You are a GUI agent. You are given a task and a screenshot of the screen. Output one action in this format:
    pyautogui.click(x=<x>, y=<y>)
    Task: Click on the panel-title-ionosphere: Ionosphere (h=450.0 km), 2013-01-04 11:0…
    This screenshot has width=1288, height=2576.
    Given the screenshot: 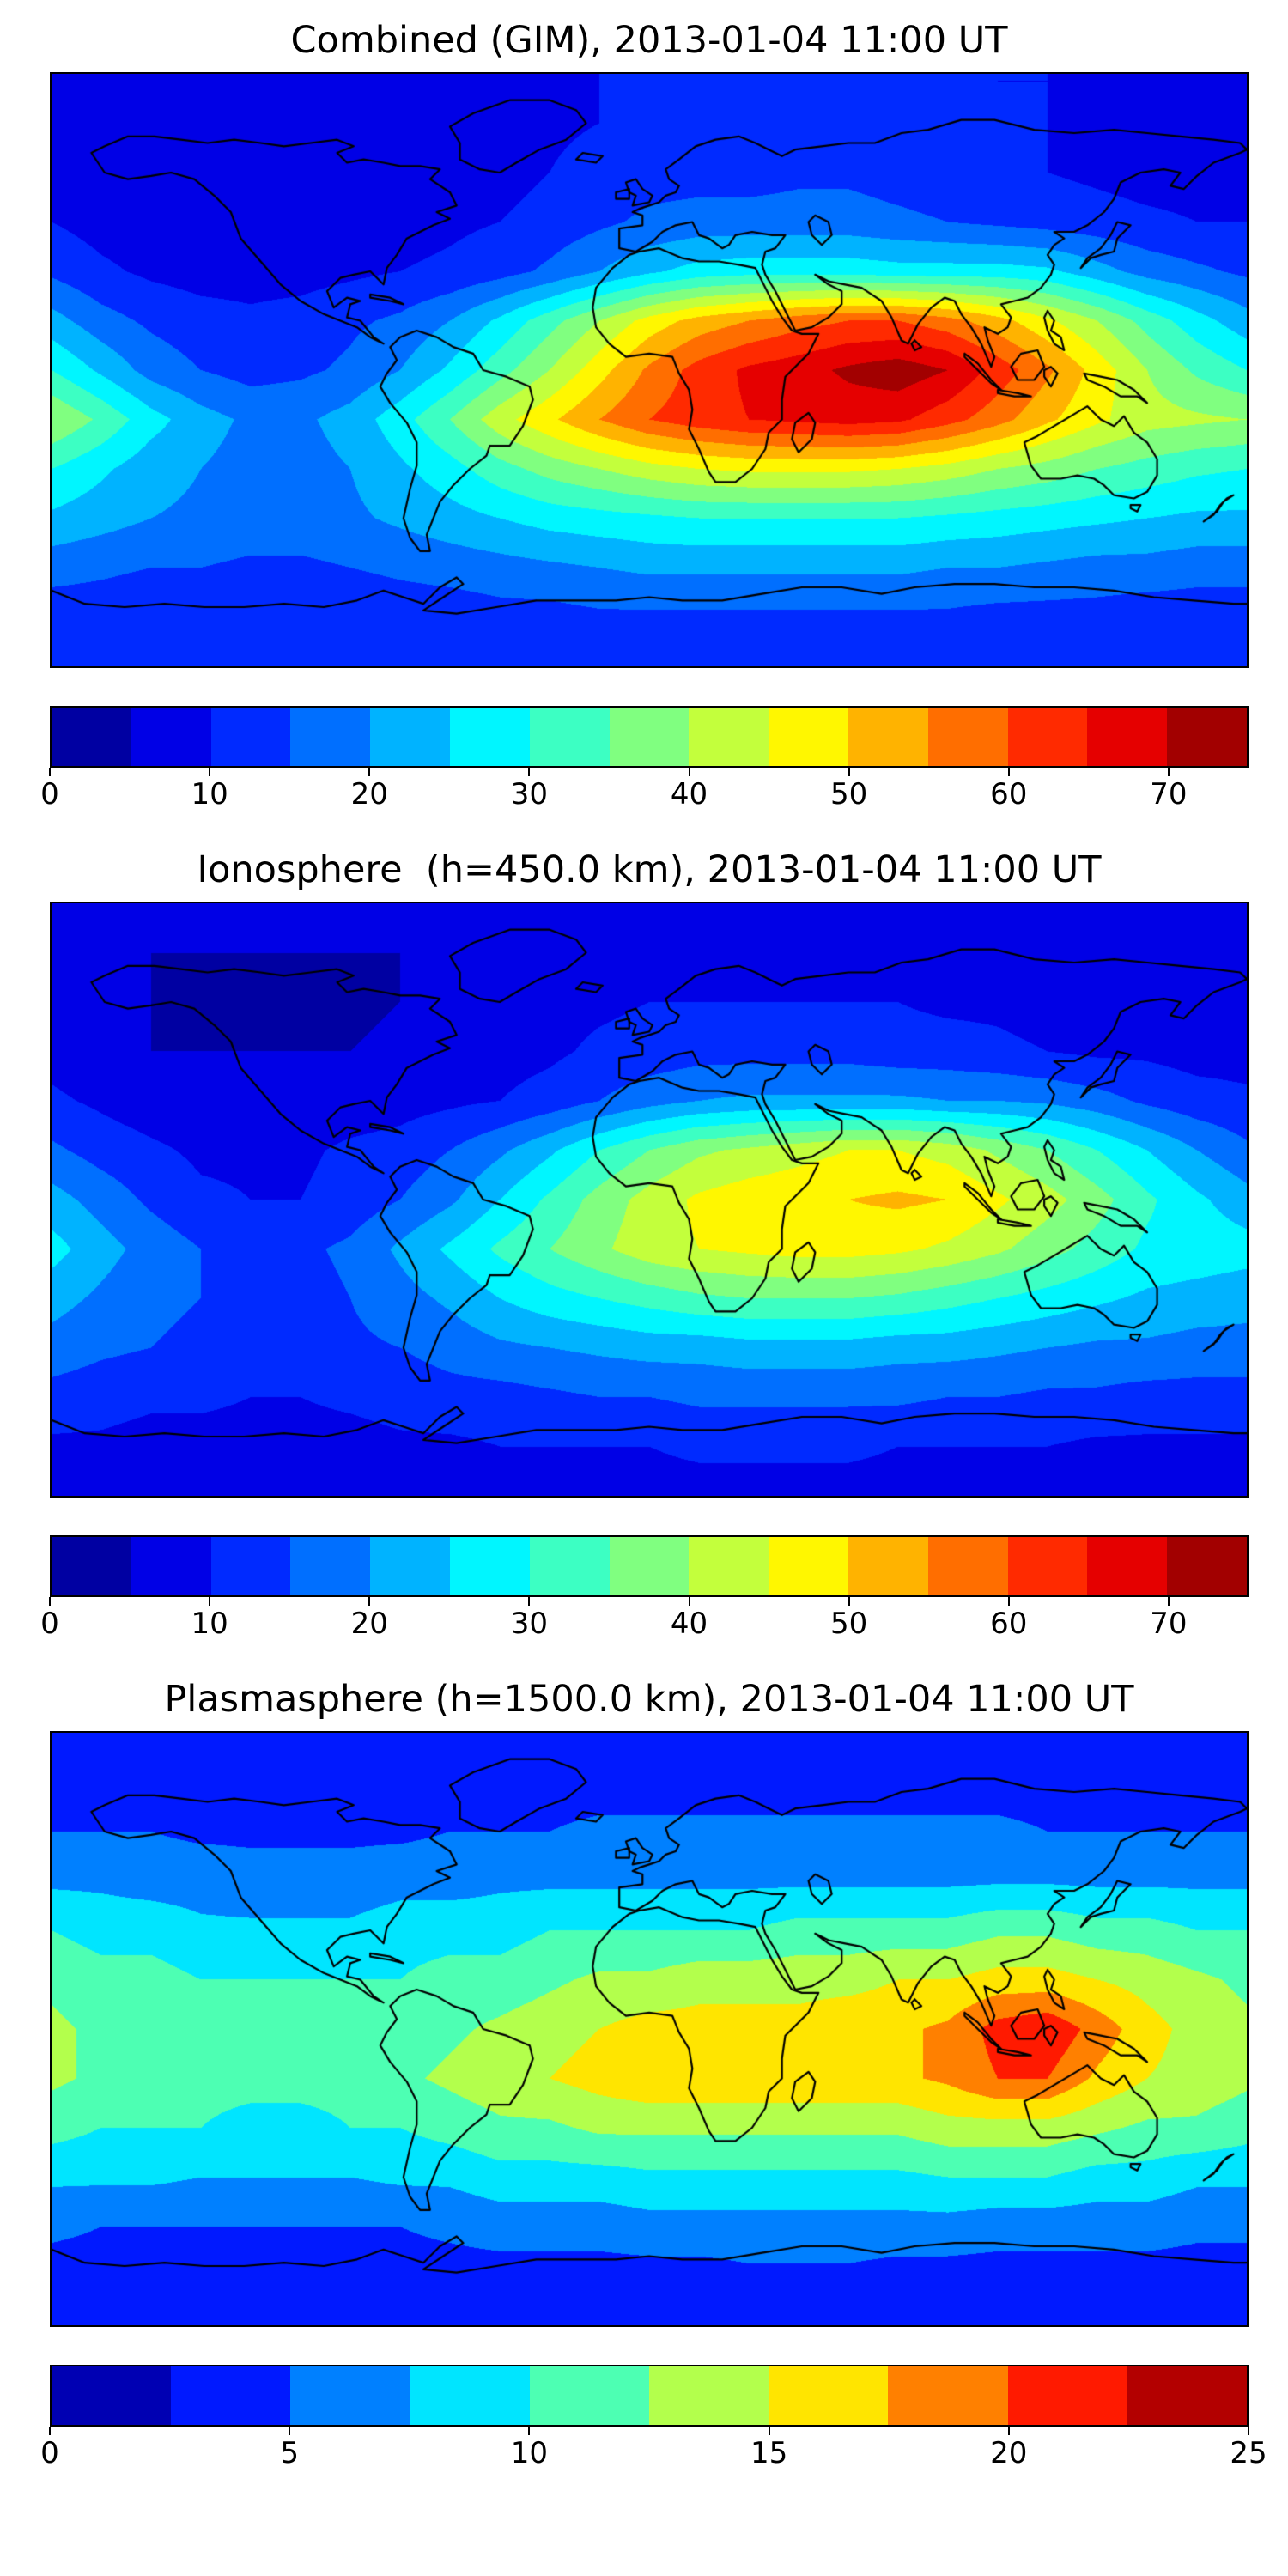 What is the action you would take?
    pyautogui.click(x=649, y=870)
    